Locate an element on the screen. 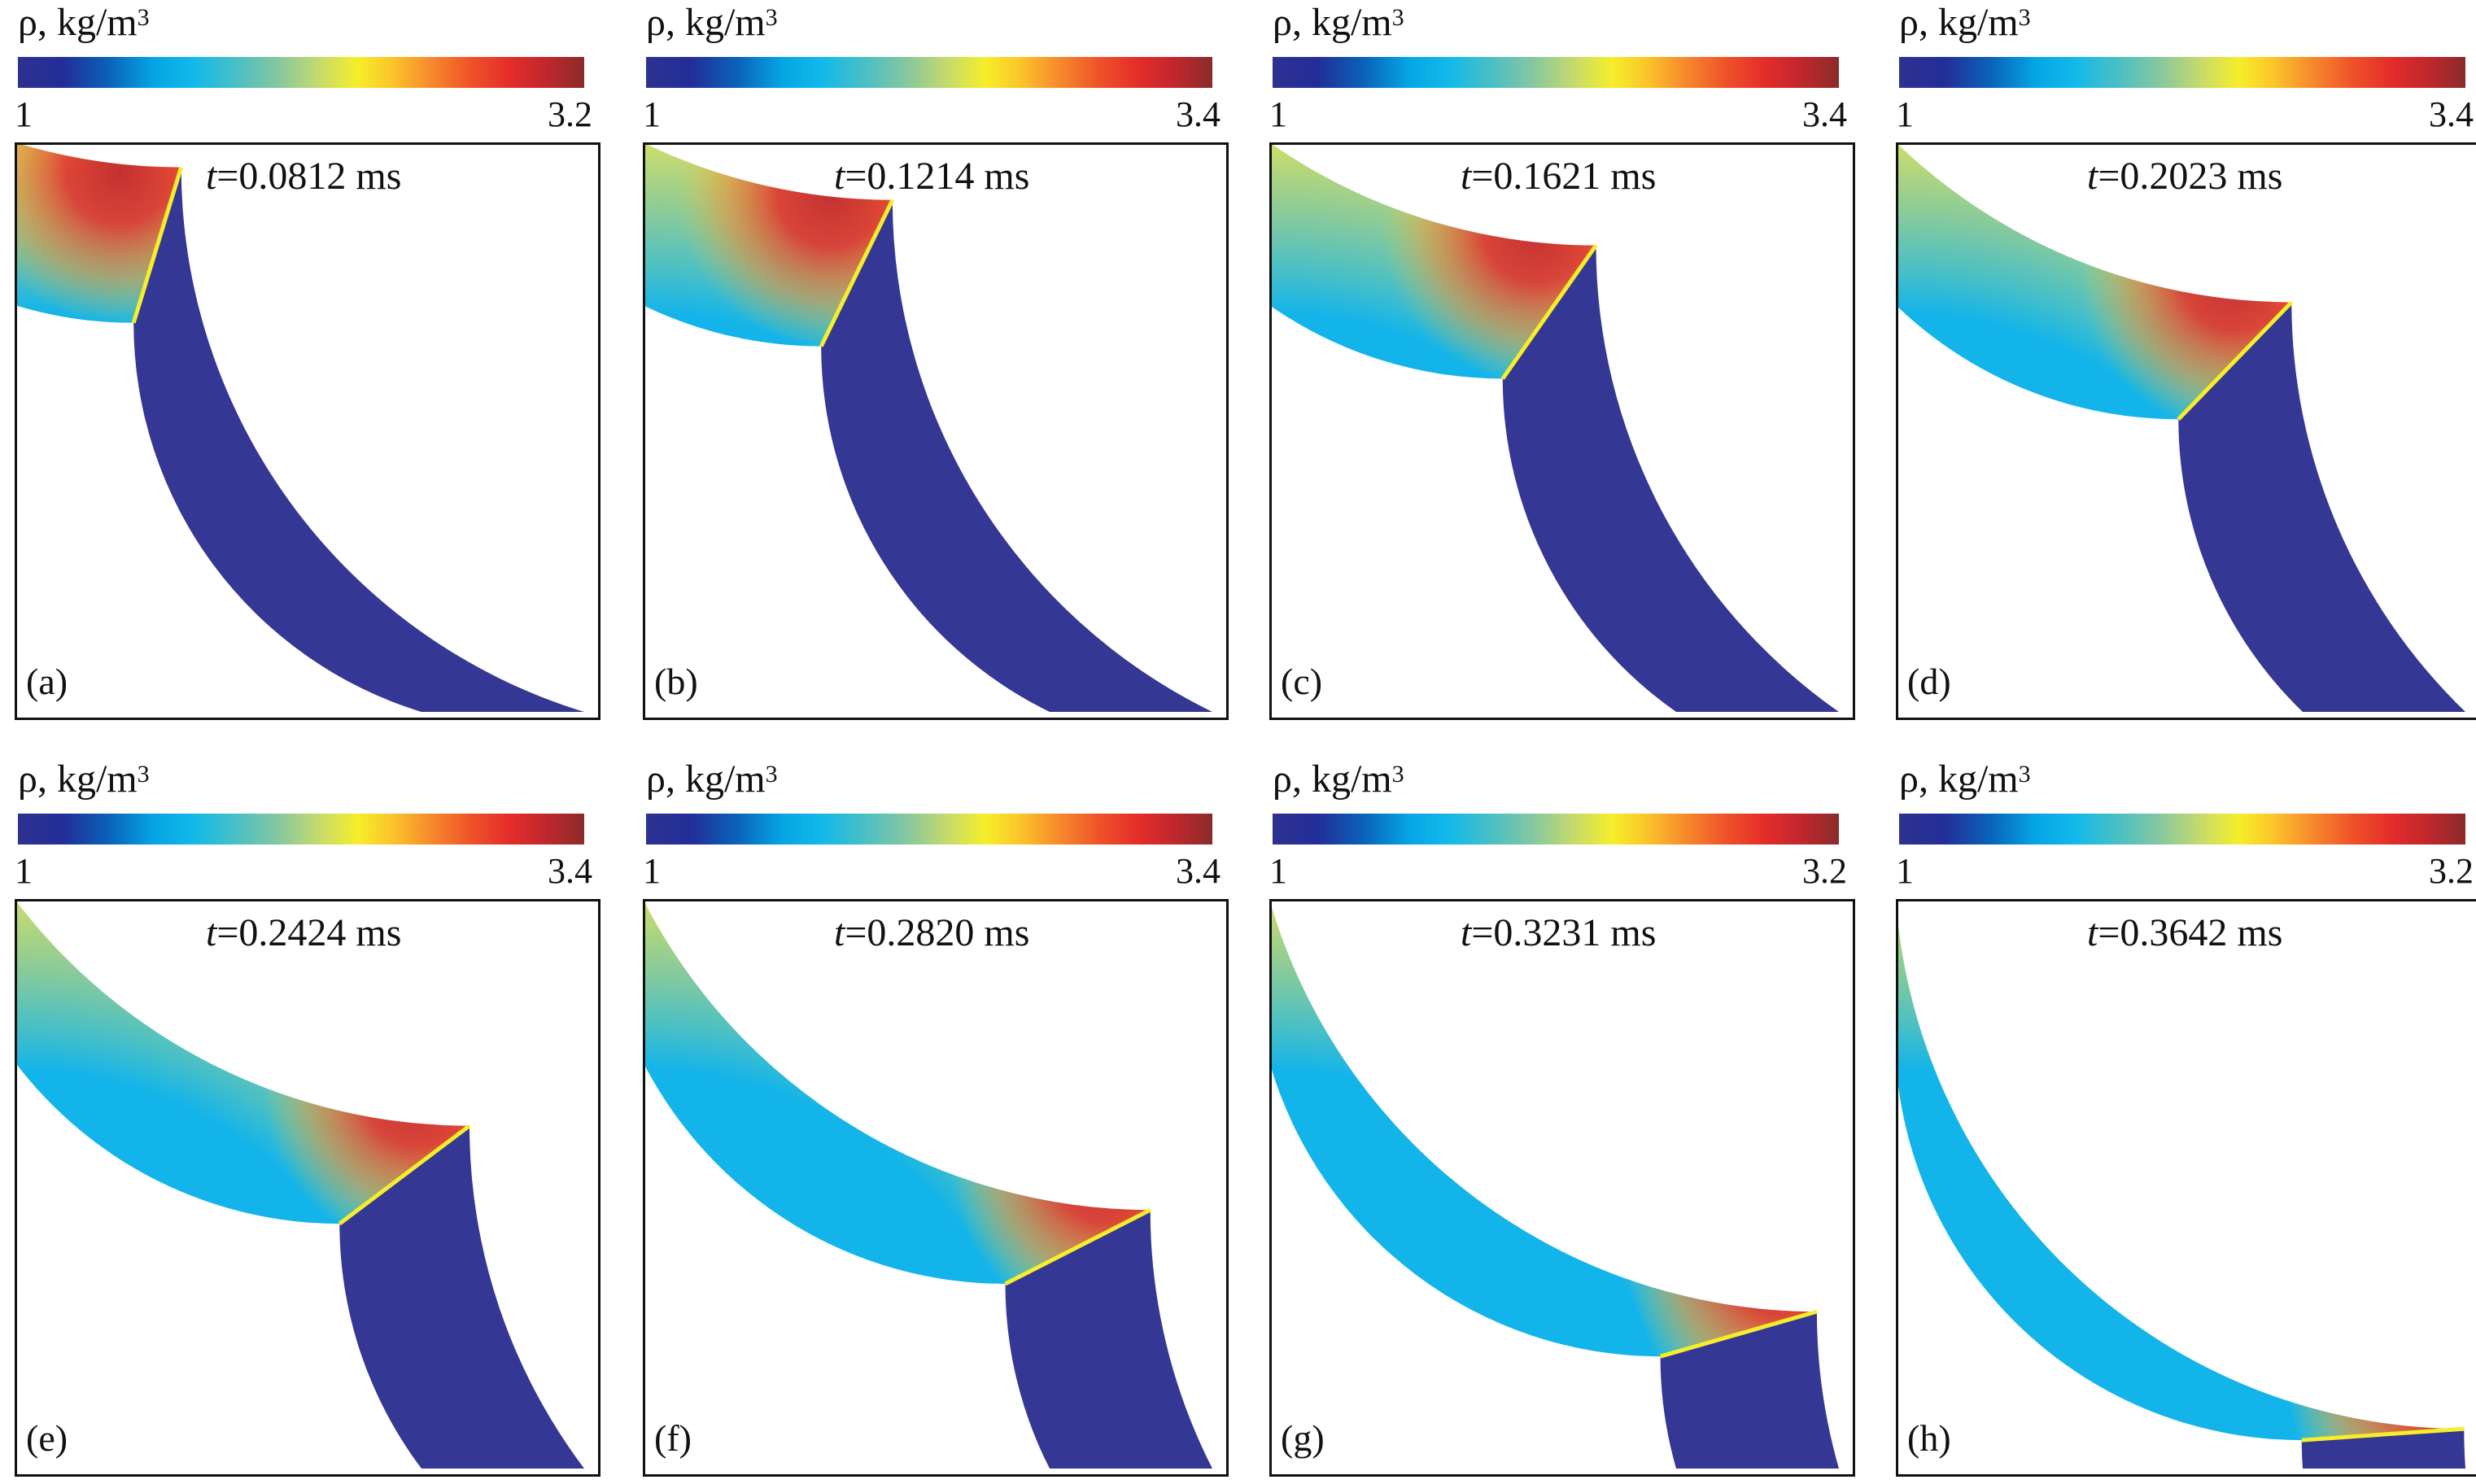  contour-panel-d: ρ, kg/m3 1 3.4 t=0.2023 ms (d) is located at coordinates (2186, 362).